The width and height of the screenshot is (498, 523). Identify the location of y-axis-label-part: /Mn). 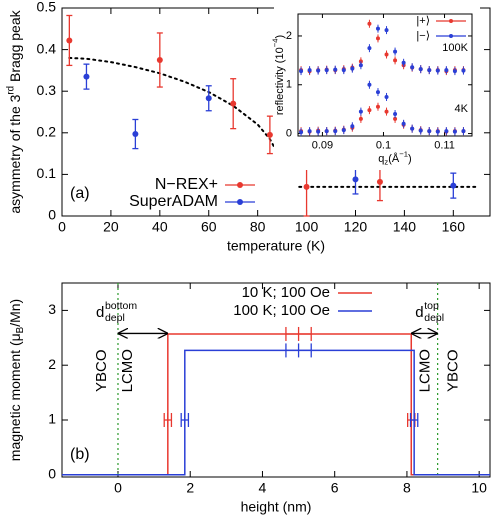
(15, 313).